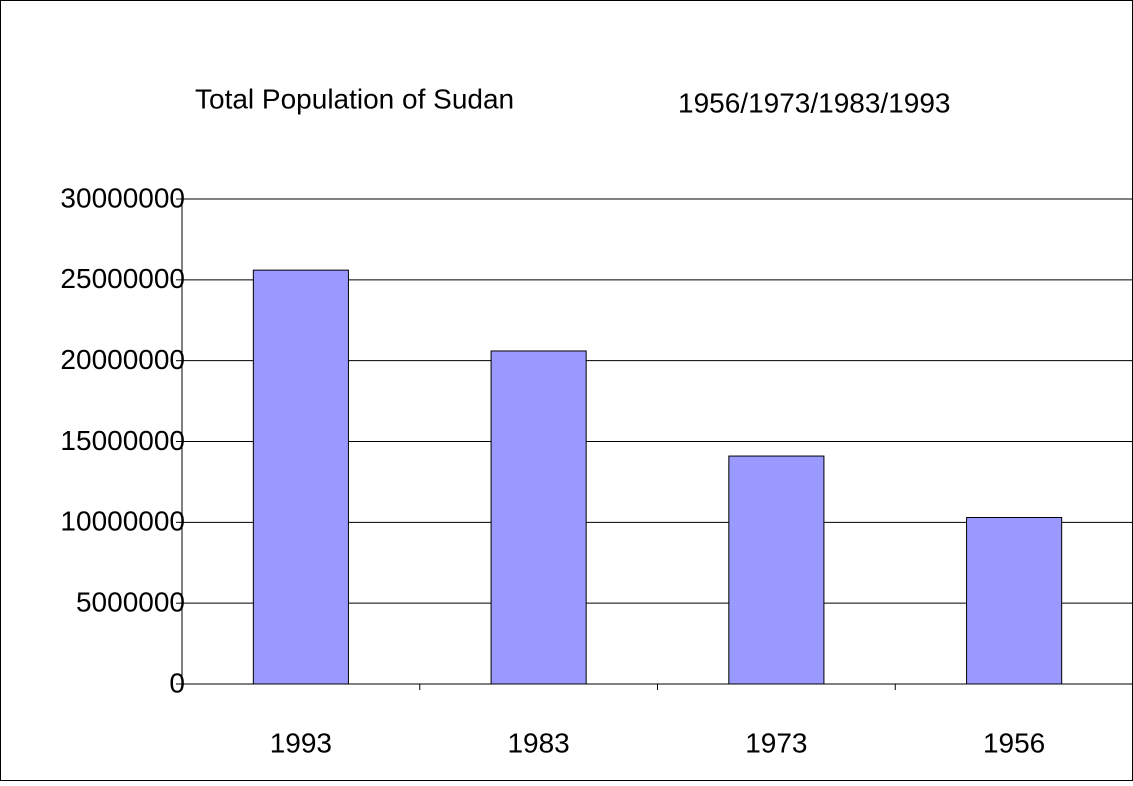 The width and height of the screenshot is (1133, 786). Describe the element at coordinates (538, 742) in the screenshot. I see `x-tick-label: 1983` at that location.